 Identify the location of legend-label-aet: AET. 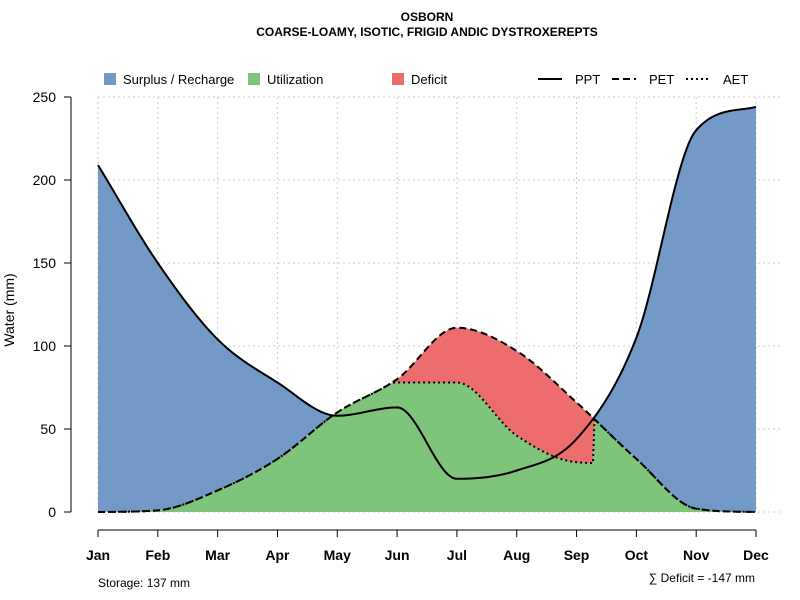
(735, 79).